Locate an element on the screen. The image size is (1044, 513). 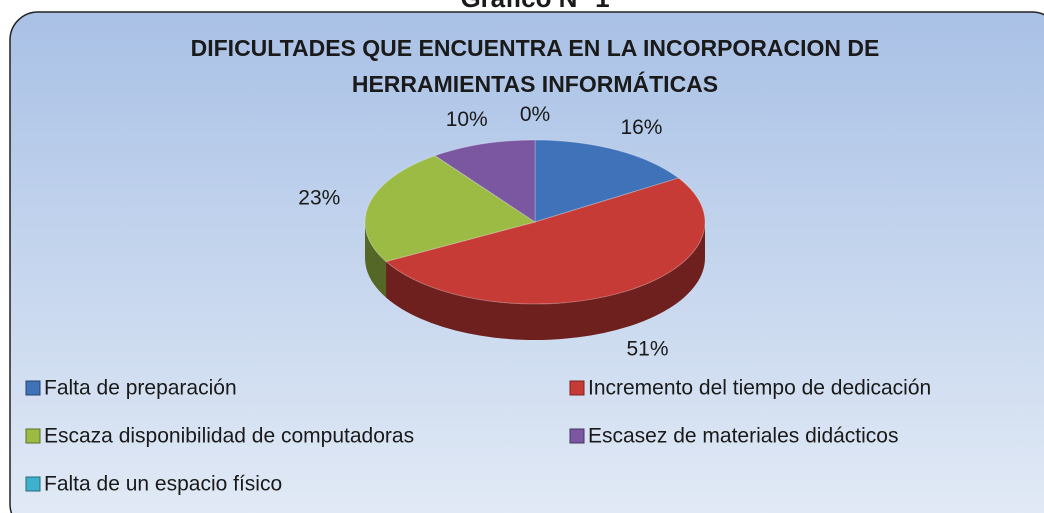
data-label: 51% is located at coordinates (647, 348).